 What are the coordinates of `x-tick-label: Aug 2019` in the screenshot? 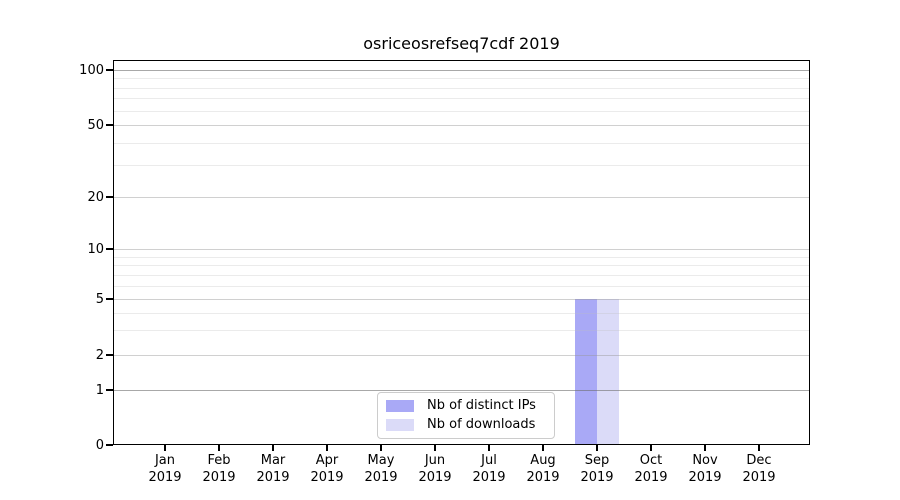 It's located at (543, 469).